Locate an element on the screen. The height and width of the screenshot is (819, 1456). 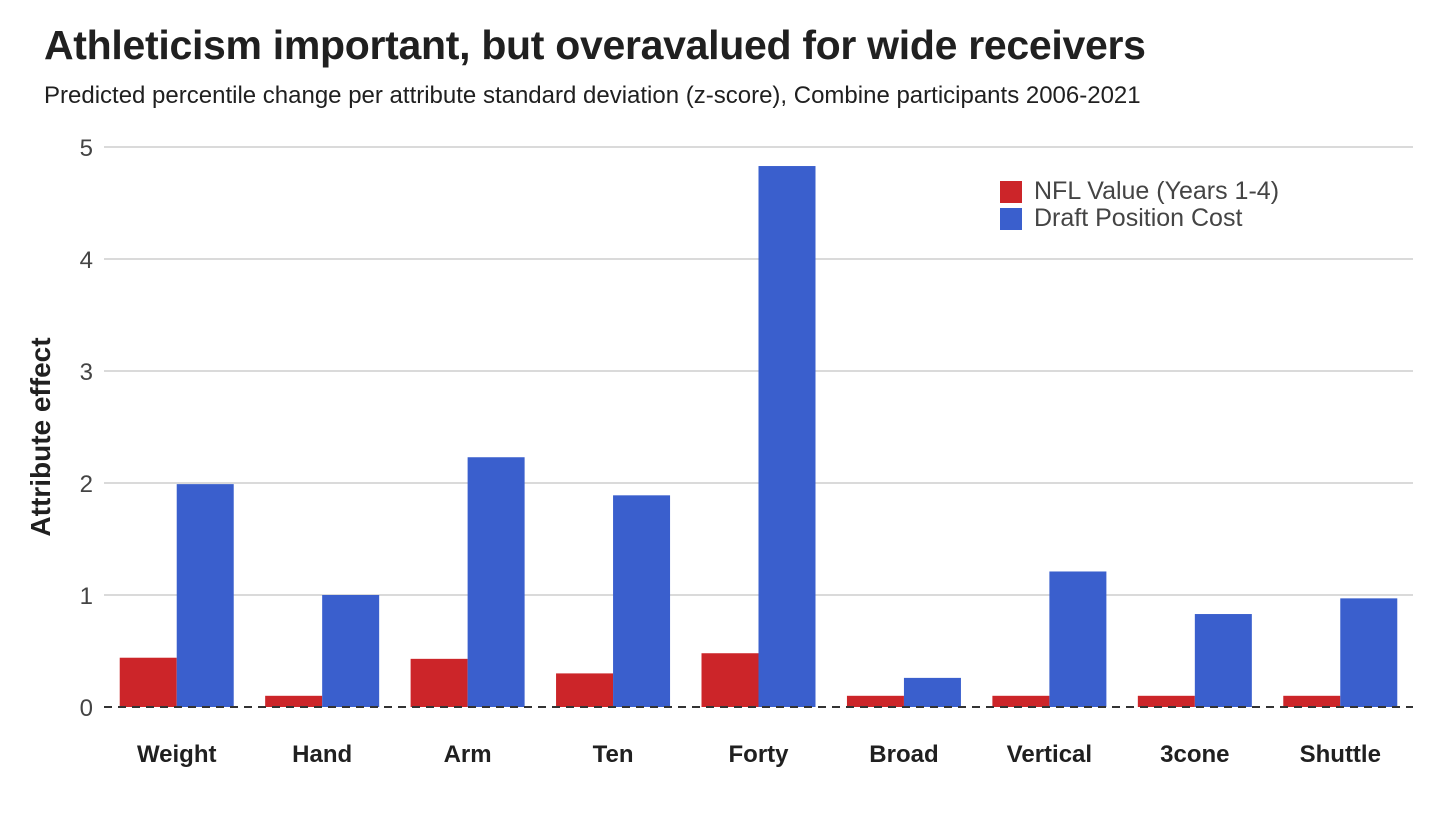
legend-item-draft-position-cost: Draft Position Cost is located at coordinates (1139, 218).